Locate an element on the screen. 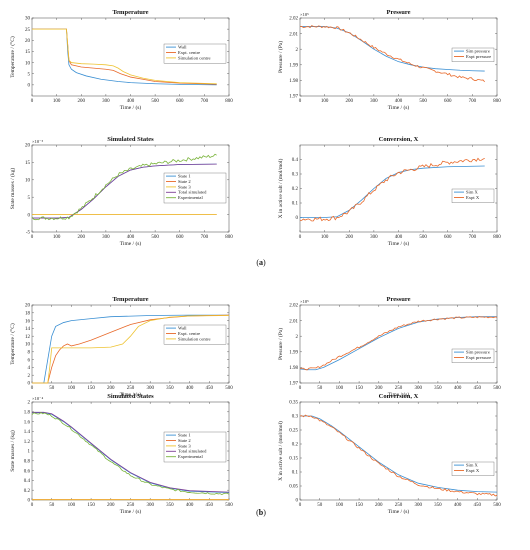 The width and height of the screenshot is (530, 550). y-tick-label: 10 is located at coordinates (28, 63).